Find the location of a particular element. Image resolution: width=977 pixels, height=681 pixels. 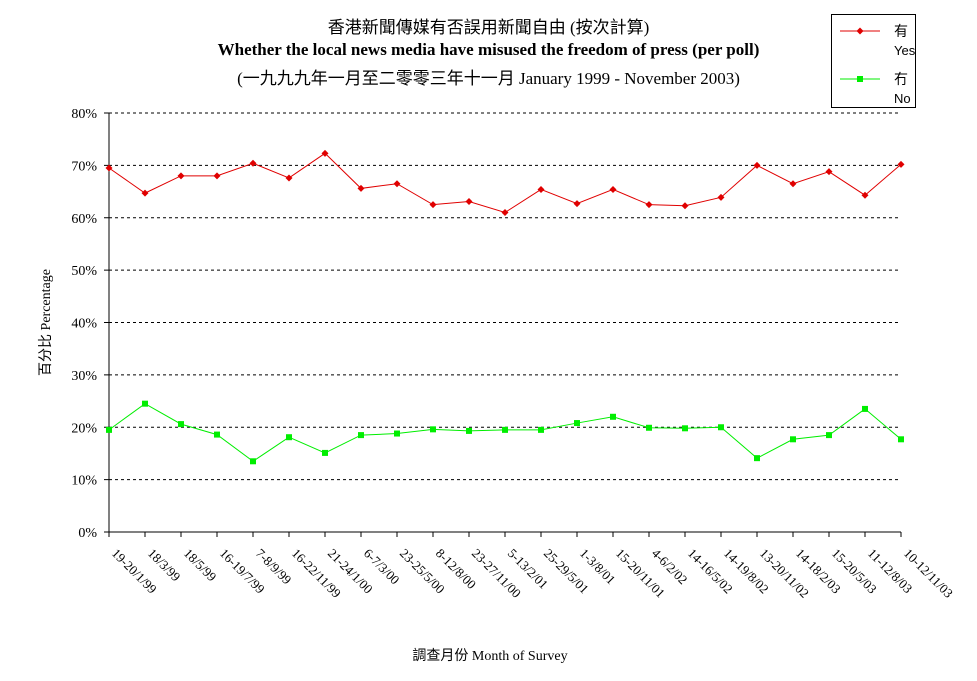

y-tick-label: 50% is located at coordinates (84, 271).